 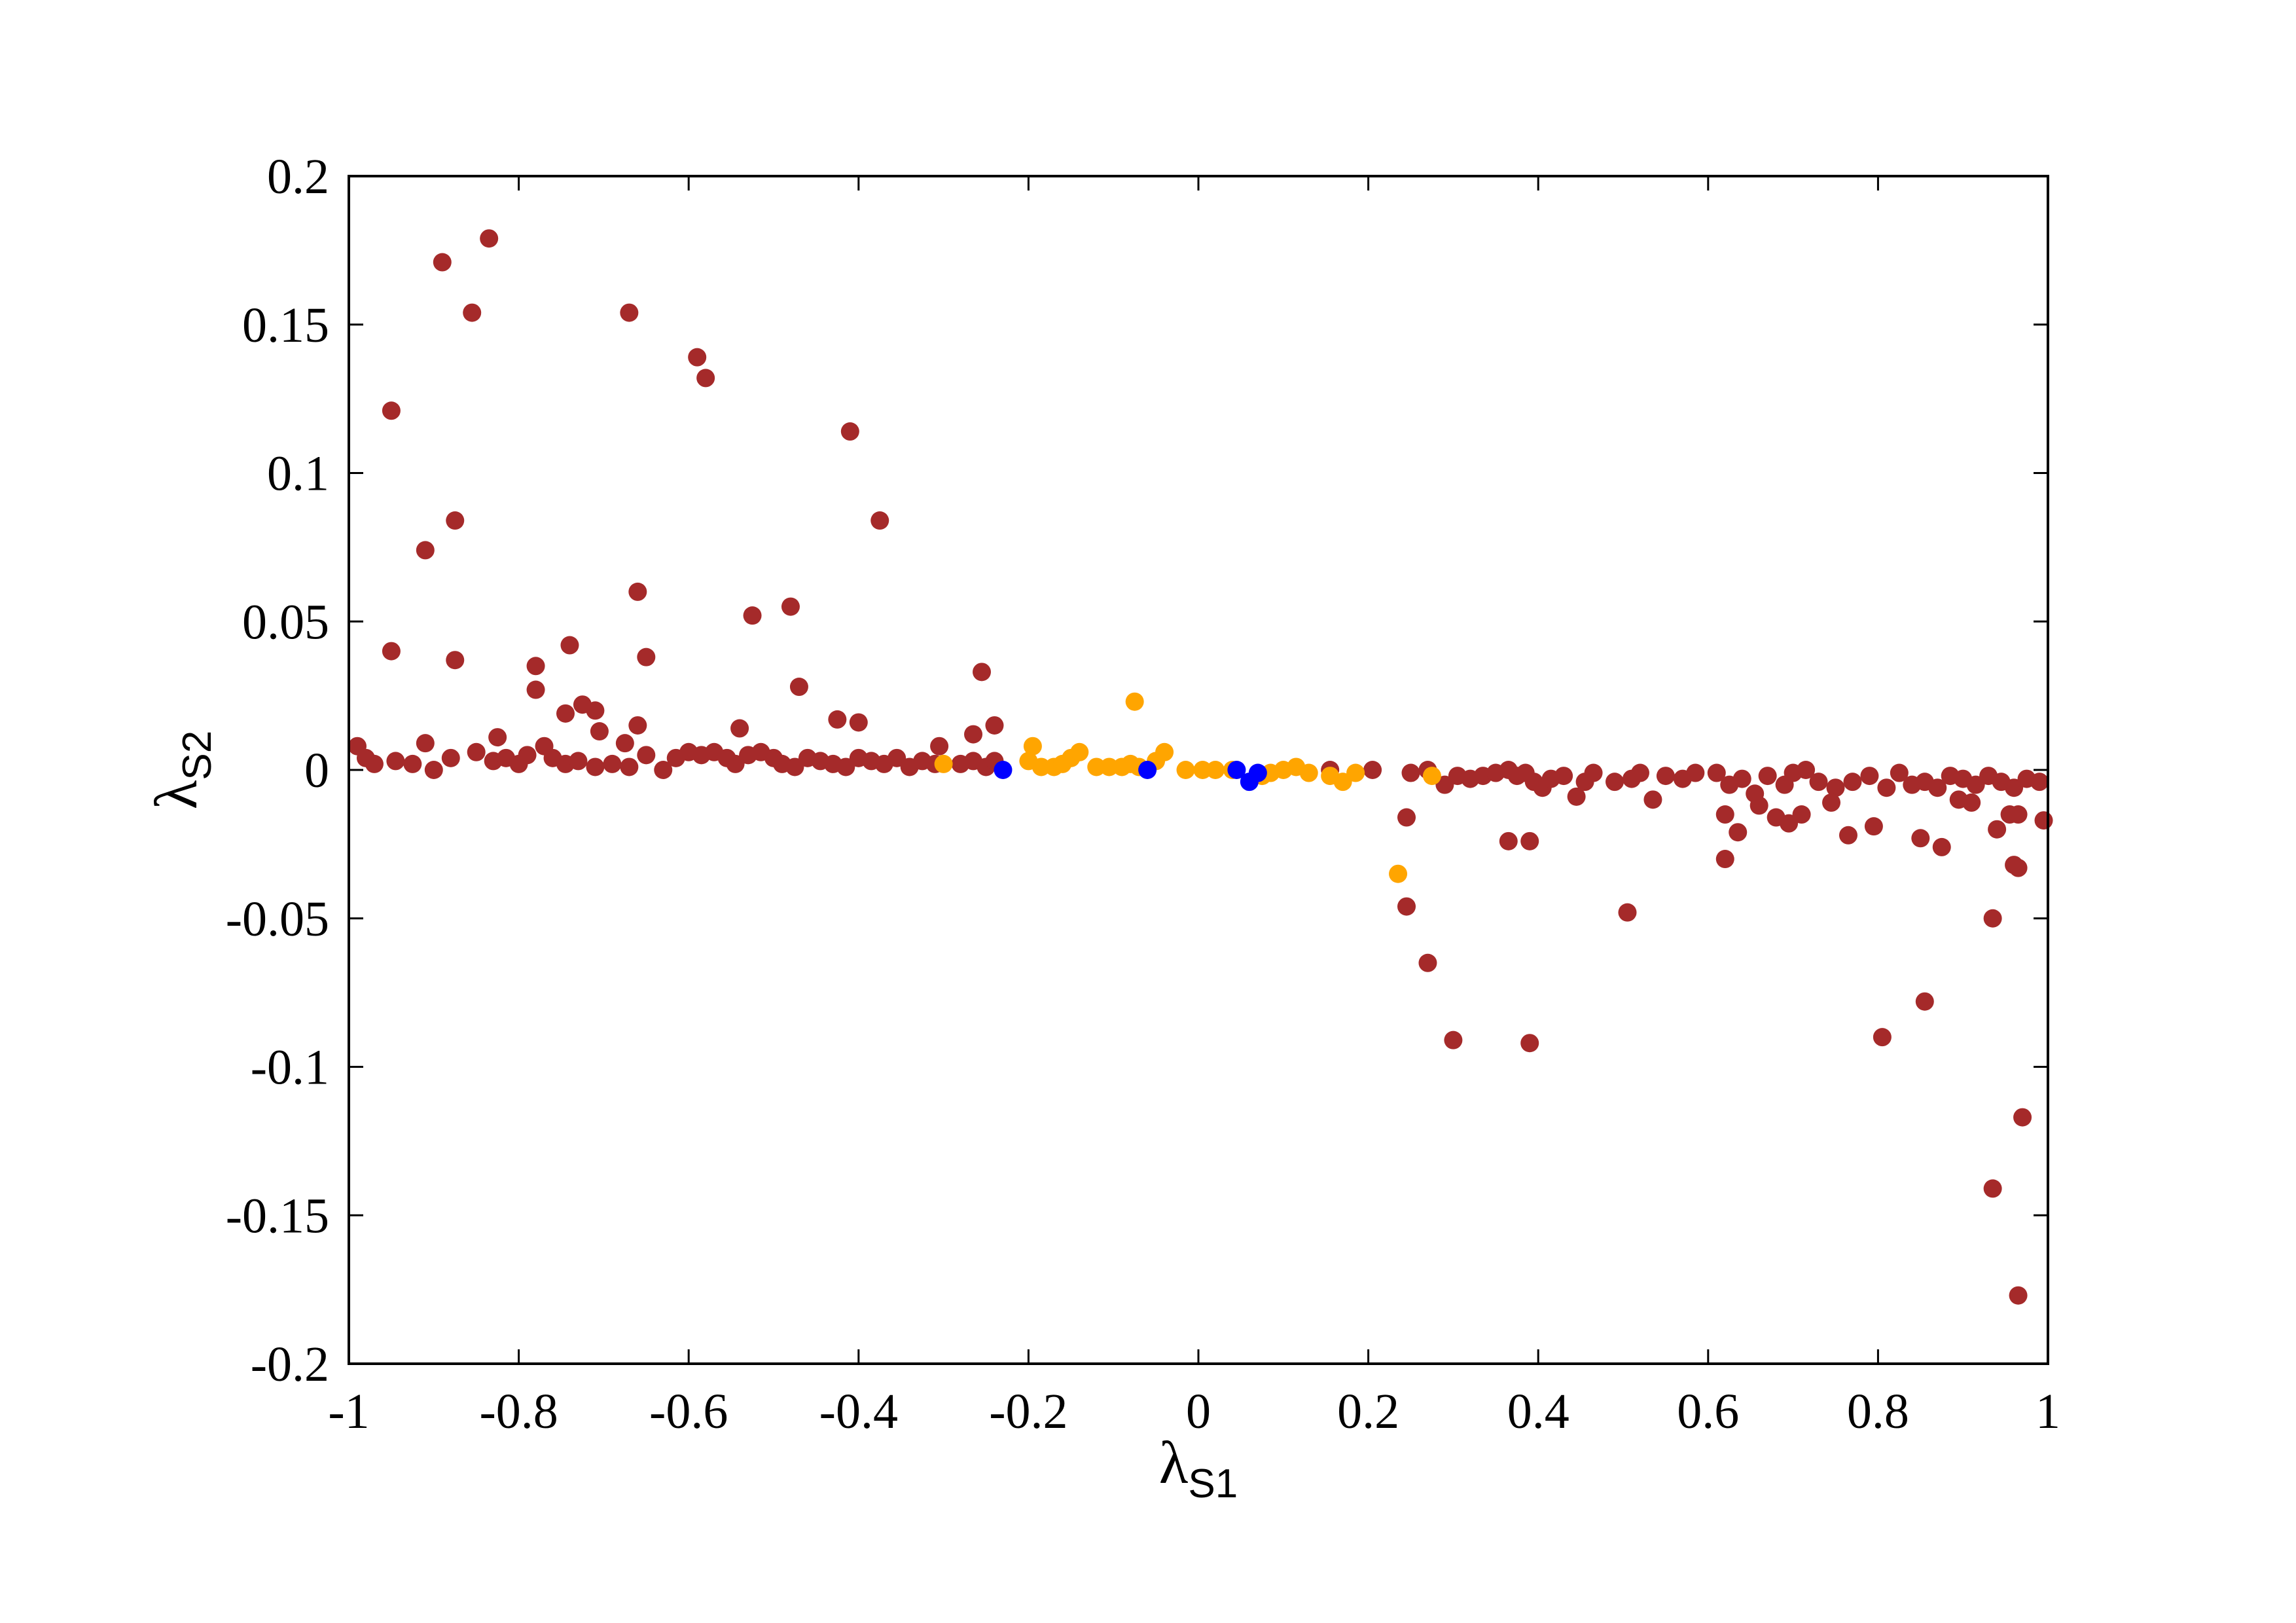 What do you see at coordinates (285, 621) in the screenshot?
I see `y-tick-label: 0.05` at bounding box center [285, 621].